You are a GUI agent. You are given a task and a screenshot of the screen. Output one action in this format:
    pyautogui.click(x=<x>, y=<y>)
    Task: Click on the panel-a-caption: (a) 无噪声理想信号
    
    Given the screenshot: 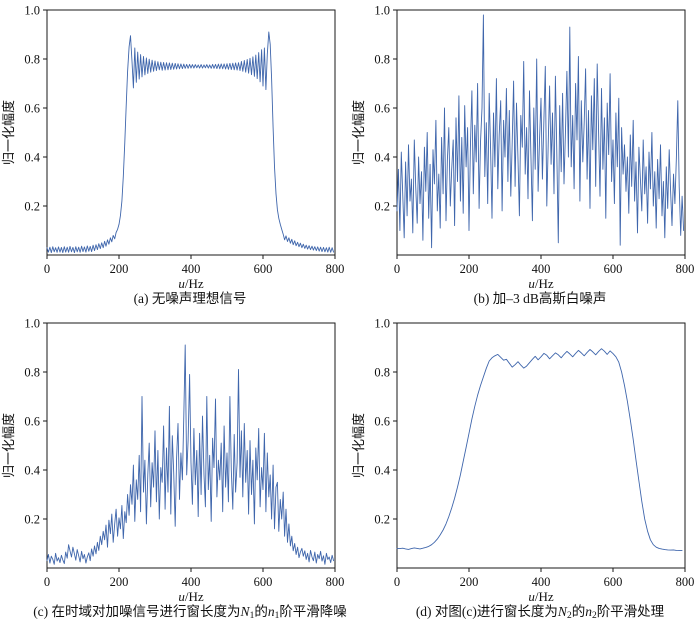 What is the action you would take?
    pyautogui.click(x=175, y=301)
    